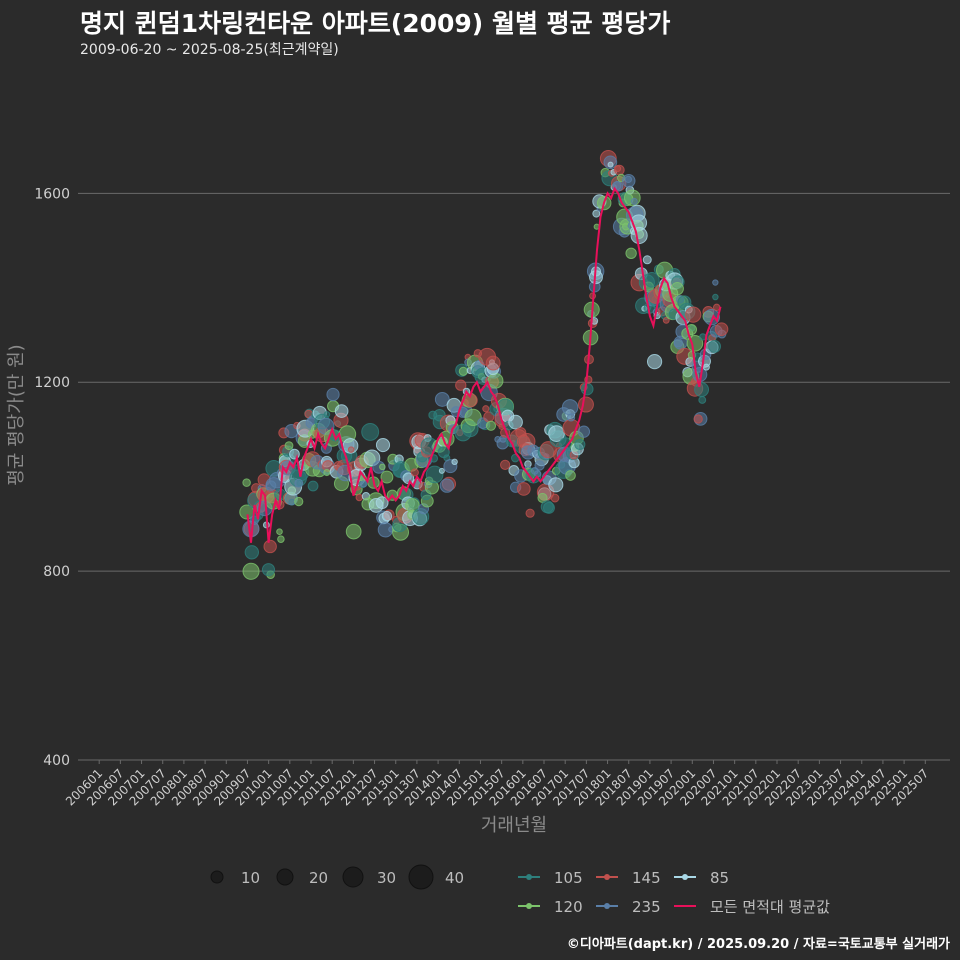 This screenshot has height=960, width=960. What do you see at coordinates (318, 878) in the screenshot?
I see `size-legend-label: 20` at bounding box center [318, 878].